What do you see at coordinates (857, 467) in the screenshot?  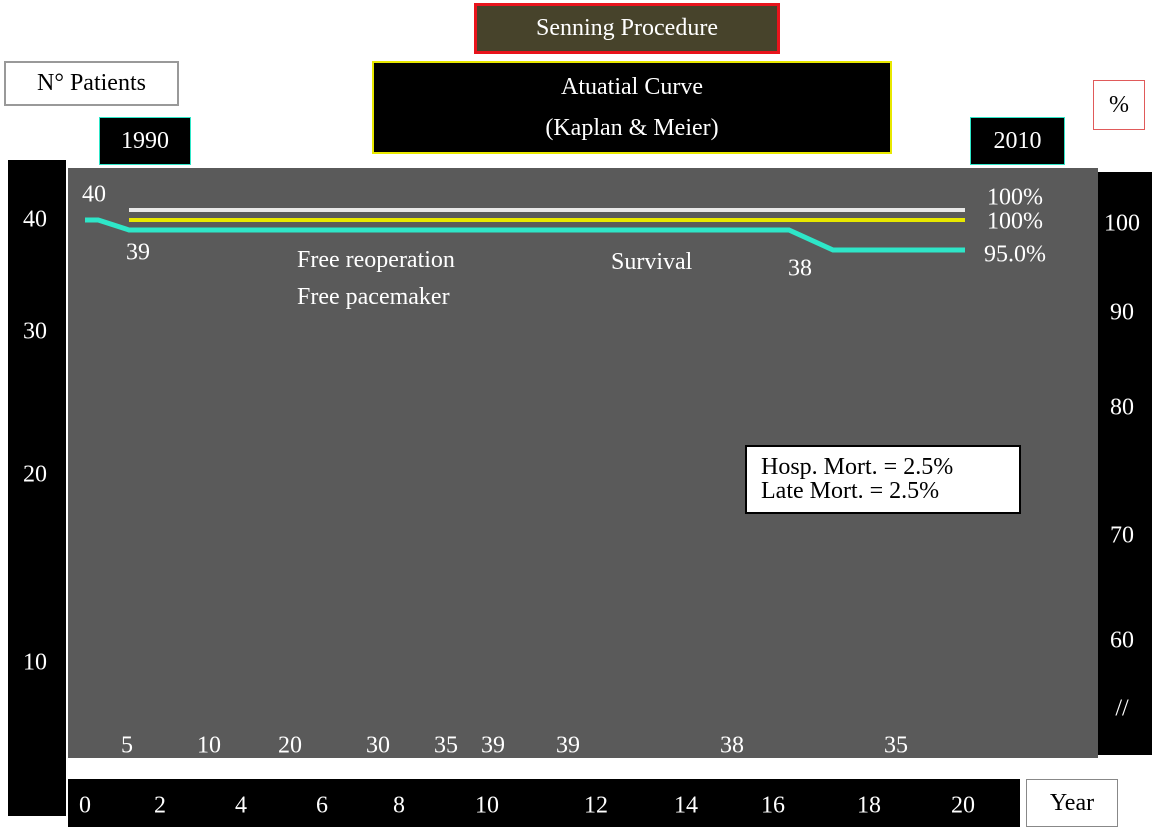 I see `hospital-mortality: Hosp. Mort. = 2.5%` at bounding box center [857, 467].